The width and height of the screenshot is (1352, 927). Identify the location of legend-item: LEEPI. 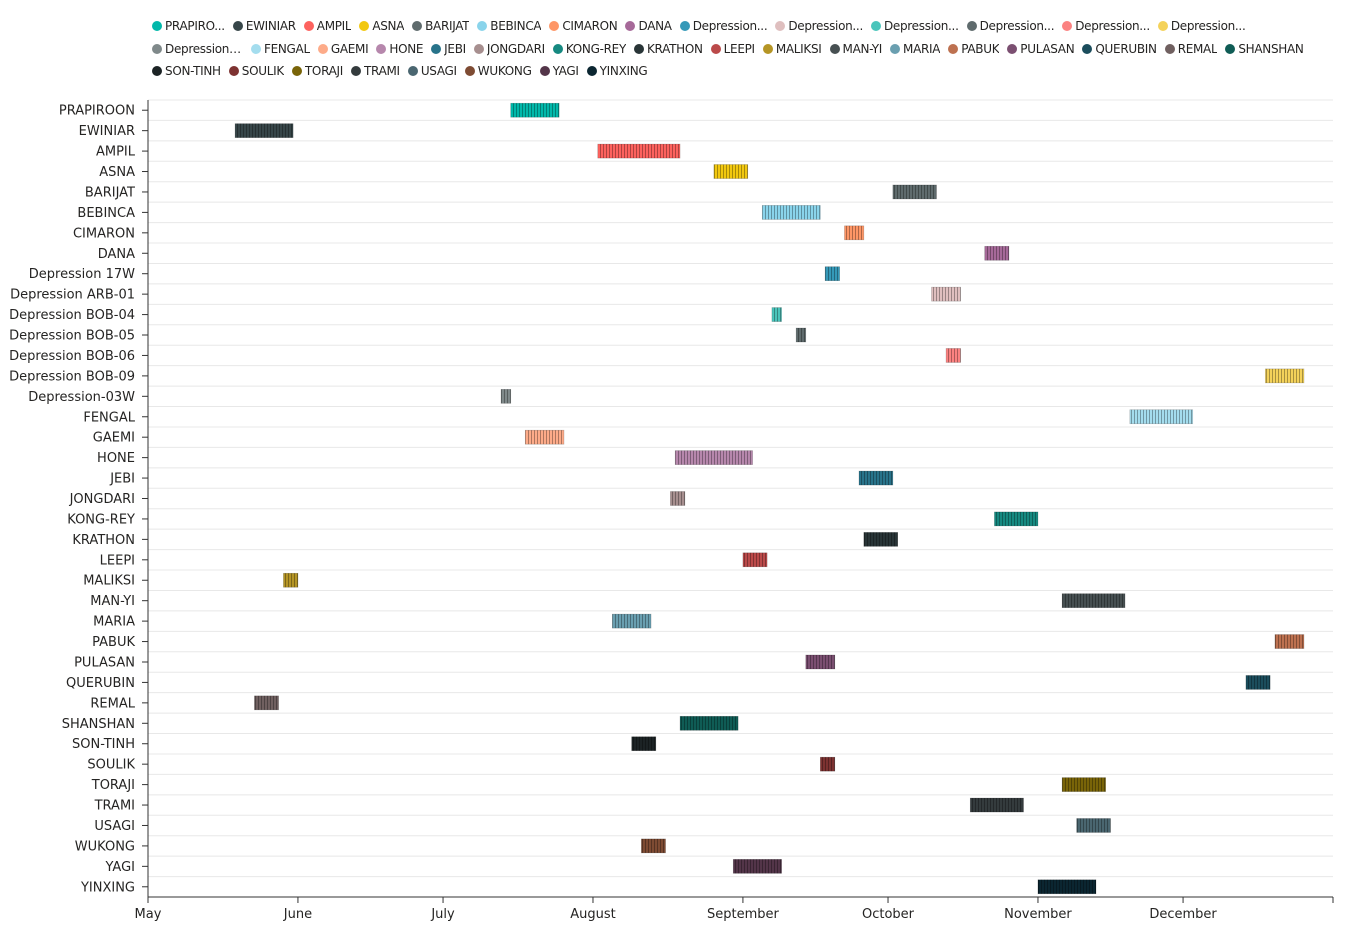
(732, 49).